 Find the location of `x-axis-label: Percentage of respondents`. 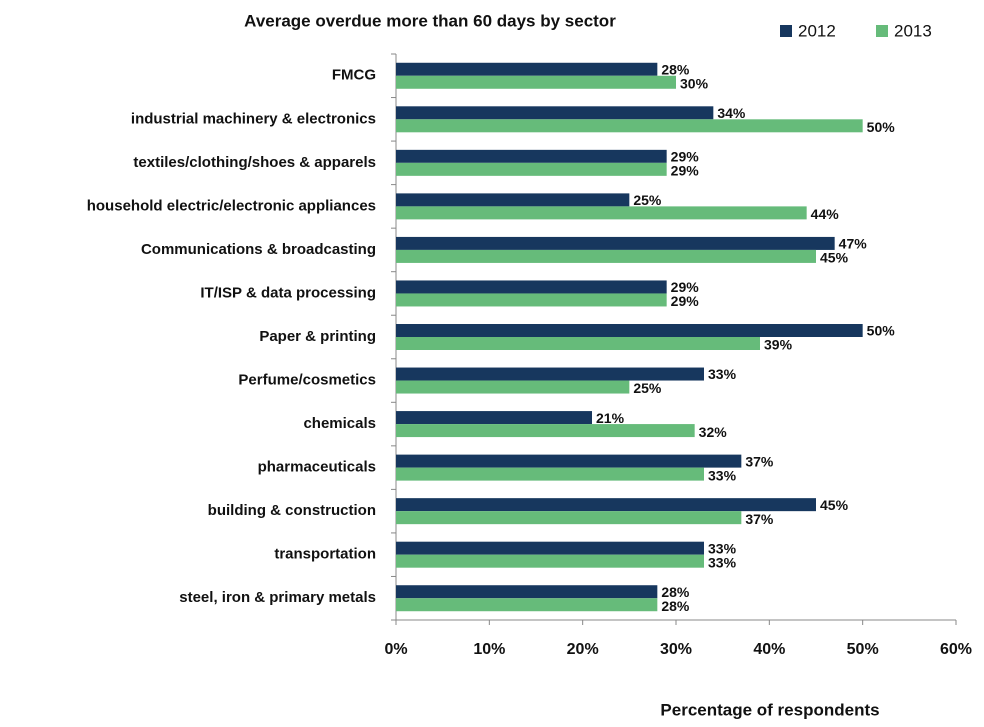

x-axis-label: Percentage of respondents is located at coordinates (769, 709).